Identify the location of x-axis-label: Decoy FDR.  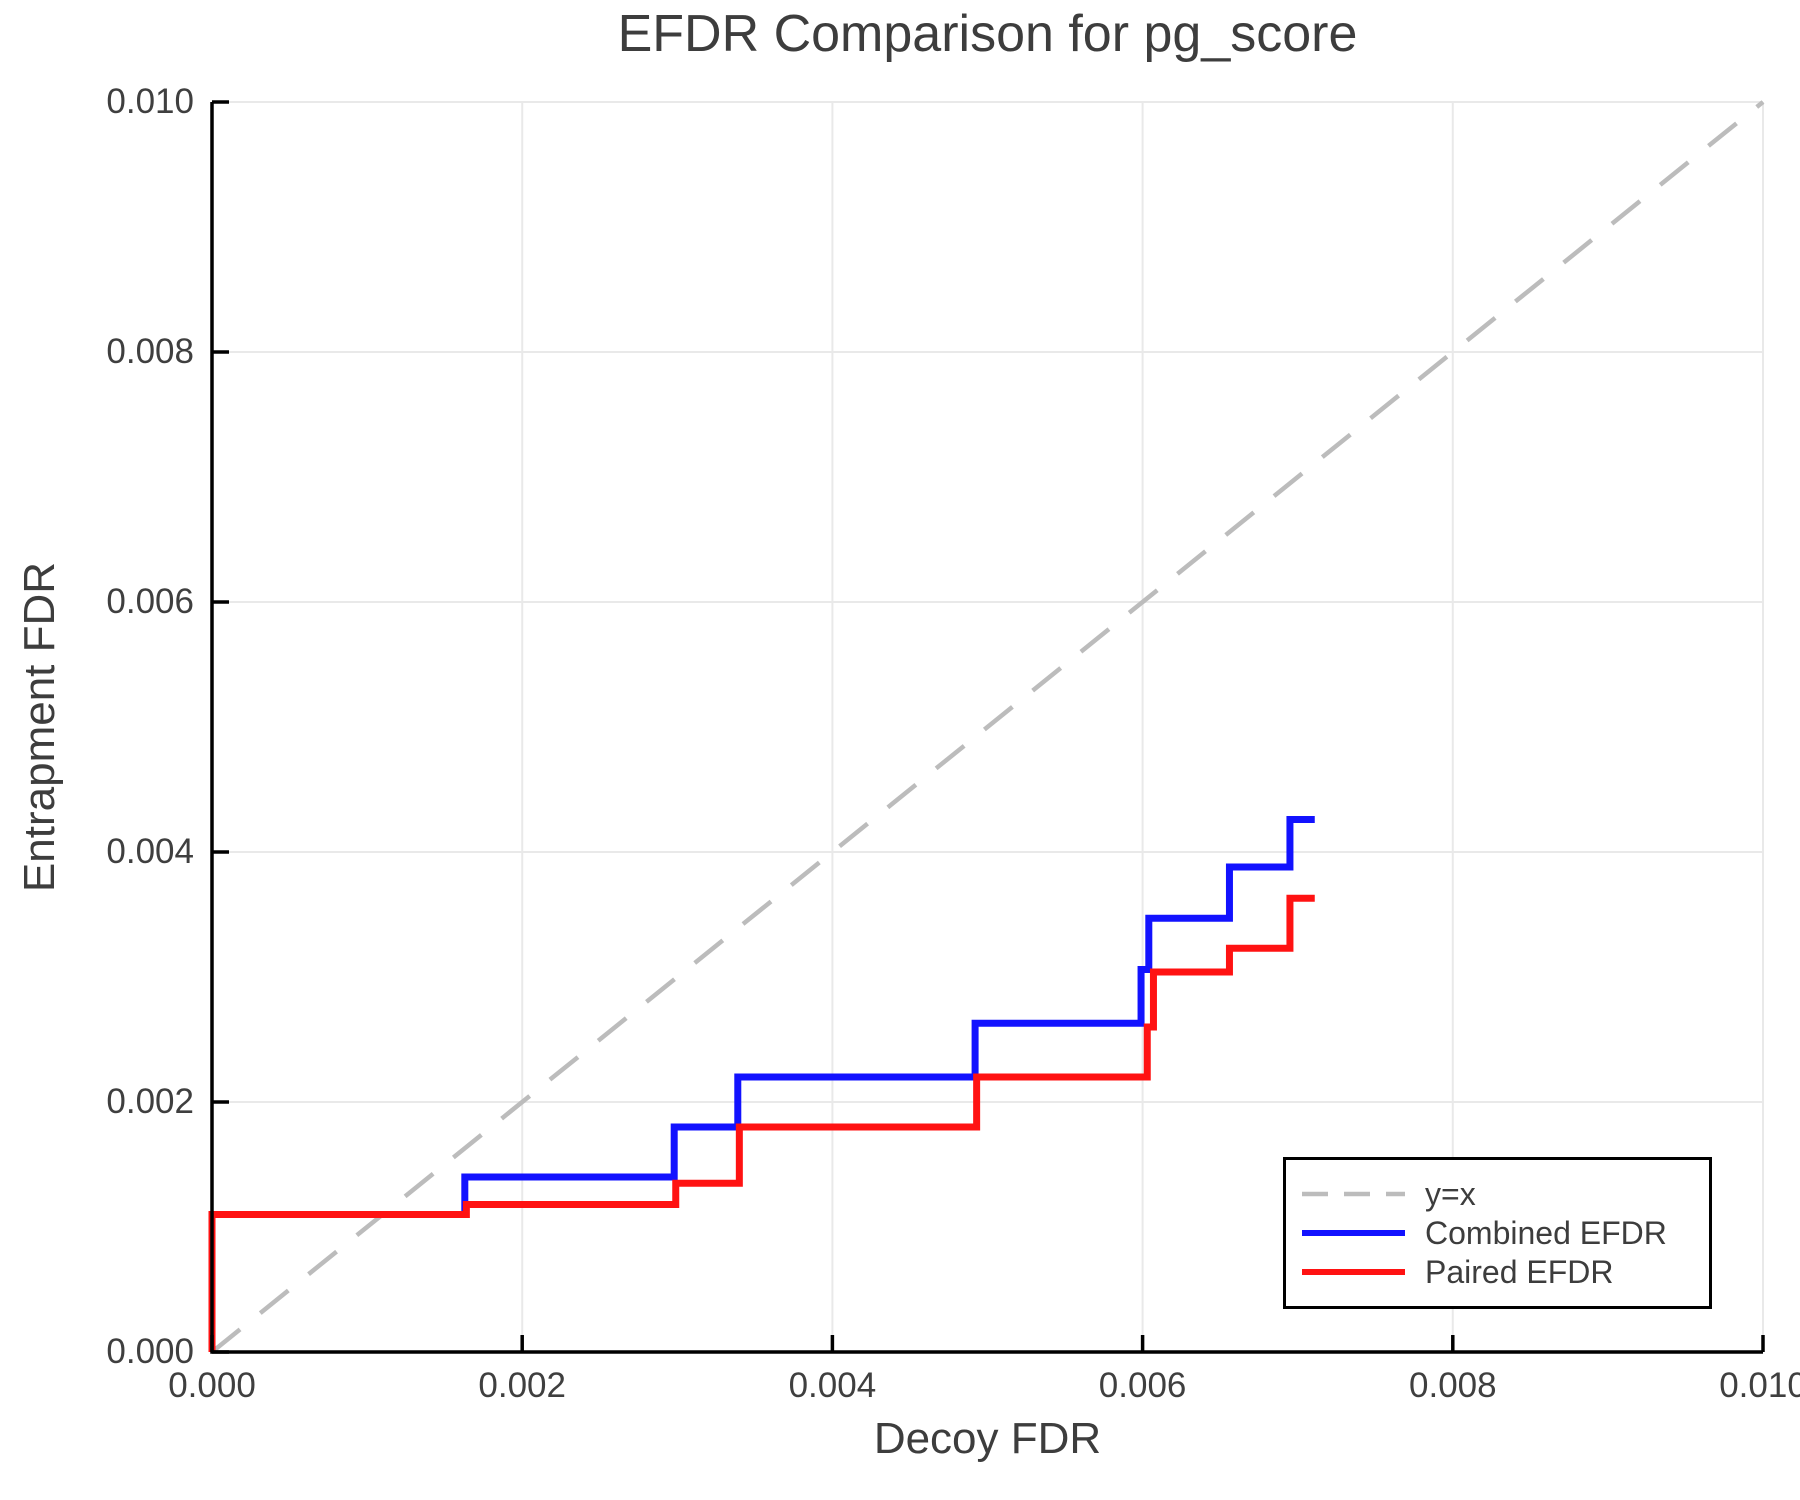
(987, 1438).